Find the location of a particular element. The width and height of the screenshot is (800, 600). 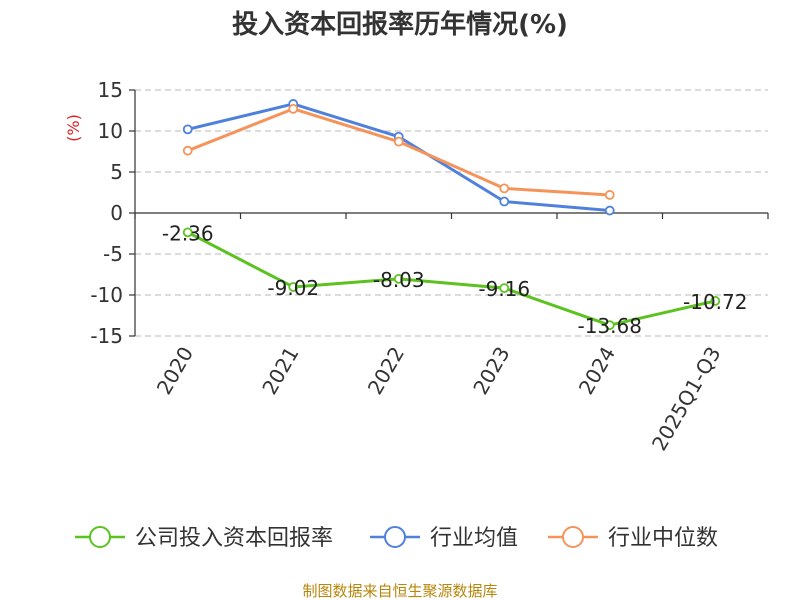

y-tick-label: 10 is located at coordinates (110, 131).